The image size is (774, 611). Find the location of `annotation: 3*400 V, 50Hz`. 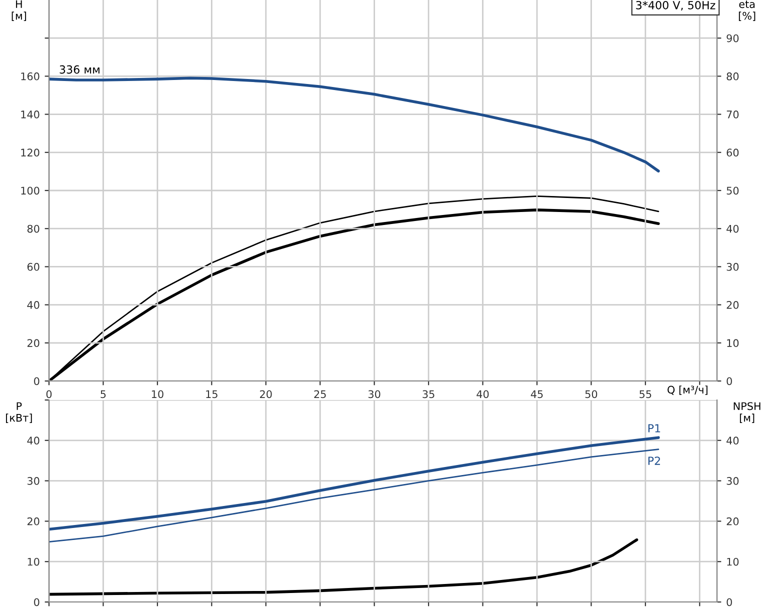

annotation: 3*400 V, 50Hz is located at coordinates (676, 5).